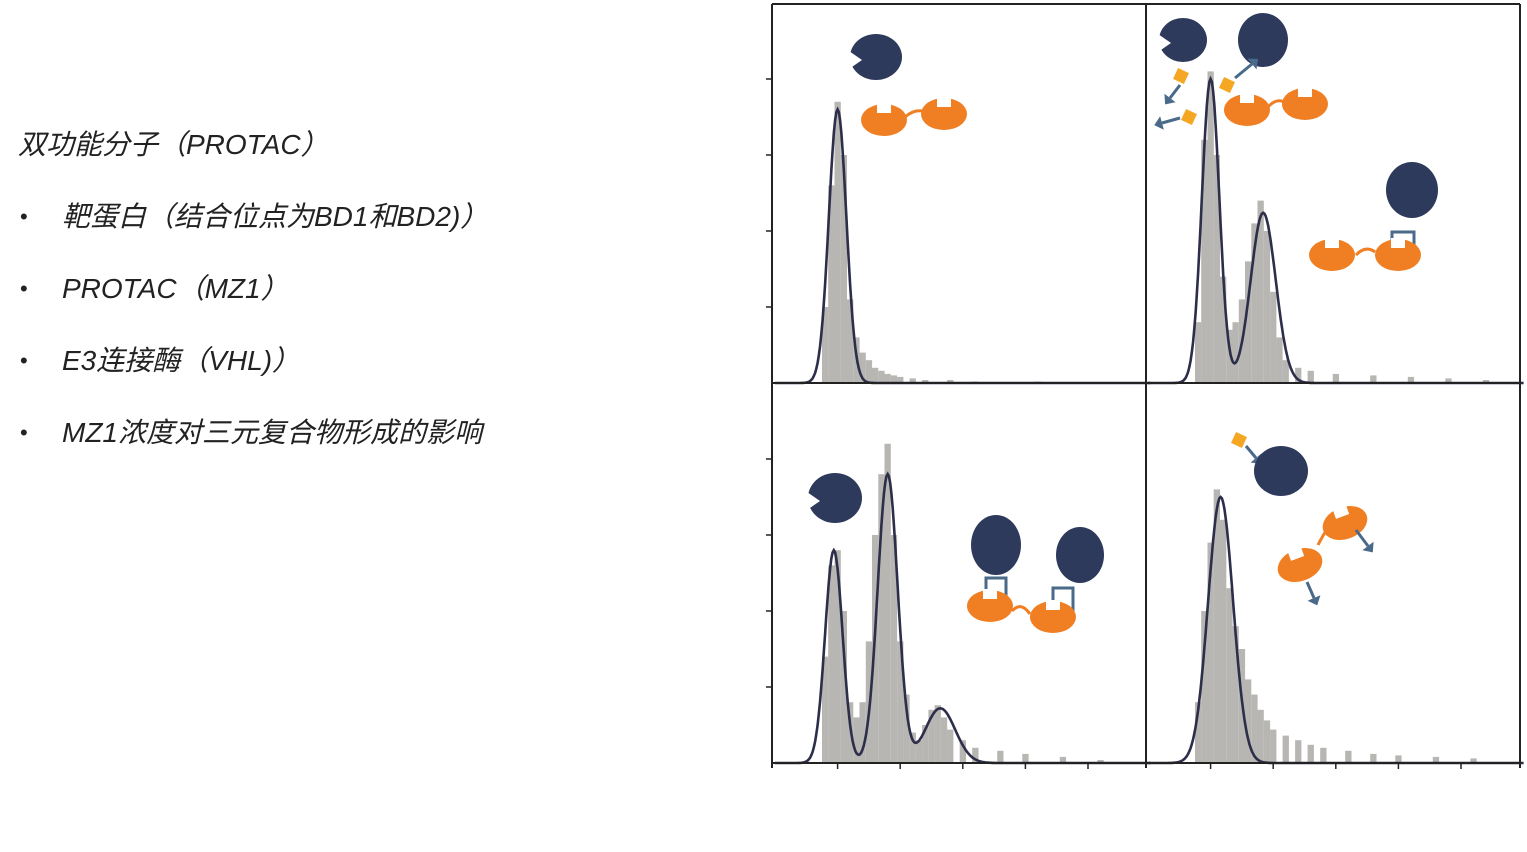  Describe the element at coordinates (272, 432) in the screenshot. I see `bullet-text: MZ1浓度对三元复合物形成的影响` at that location.